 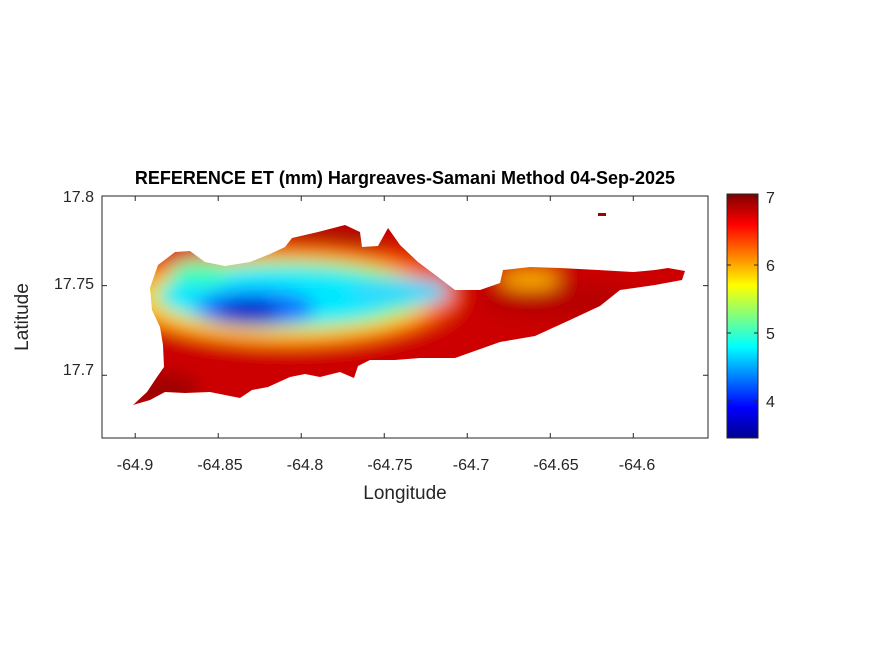 I want to click on x-tick-label: -64.6, so click(x=637, y=465).